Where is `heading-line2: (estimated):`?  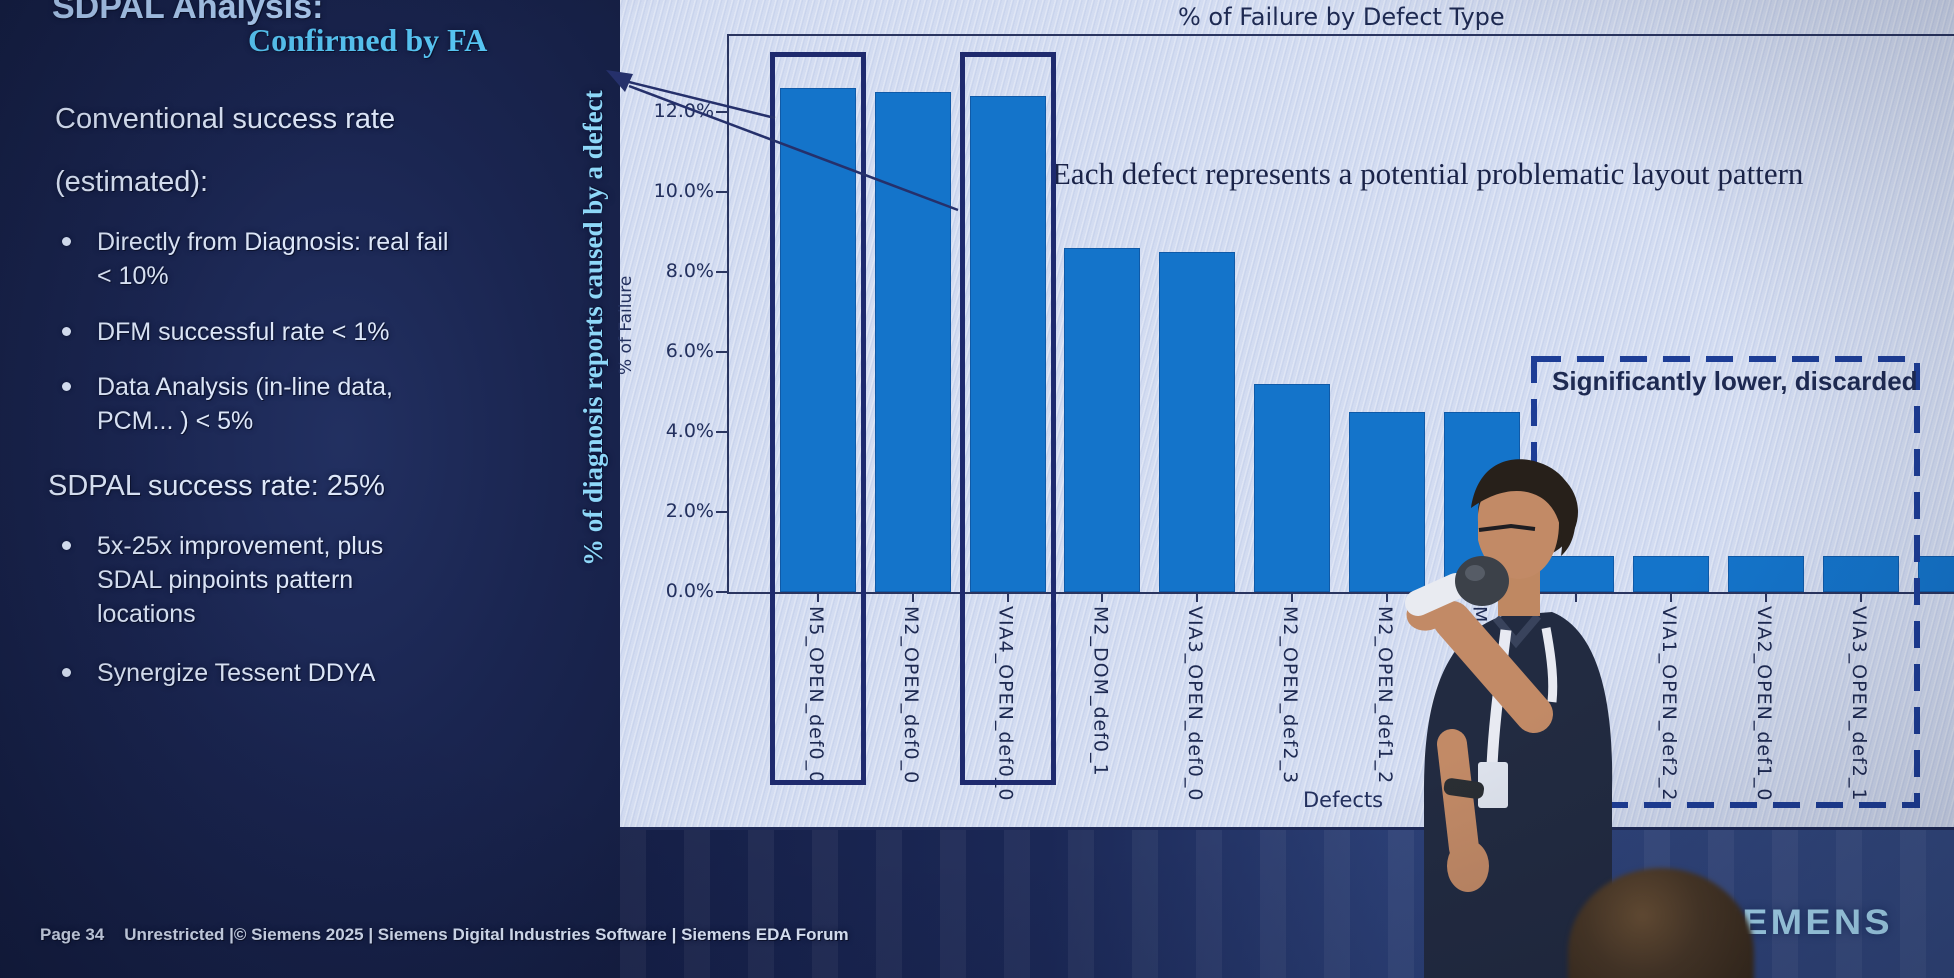
heading-line2: (estimated): is located at coordinates (132, 182).